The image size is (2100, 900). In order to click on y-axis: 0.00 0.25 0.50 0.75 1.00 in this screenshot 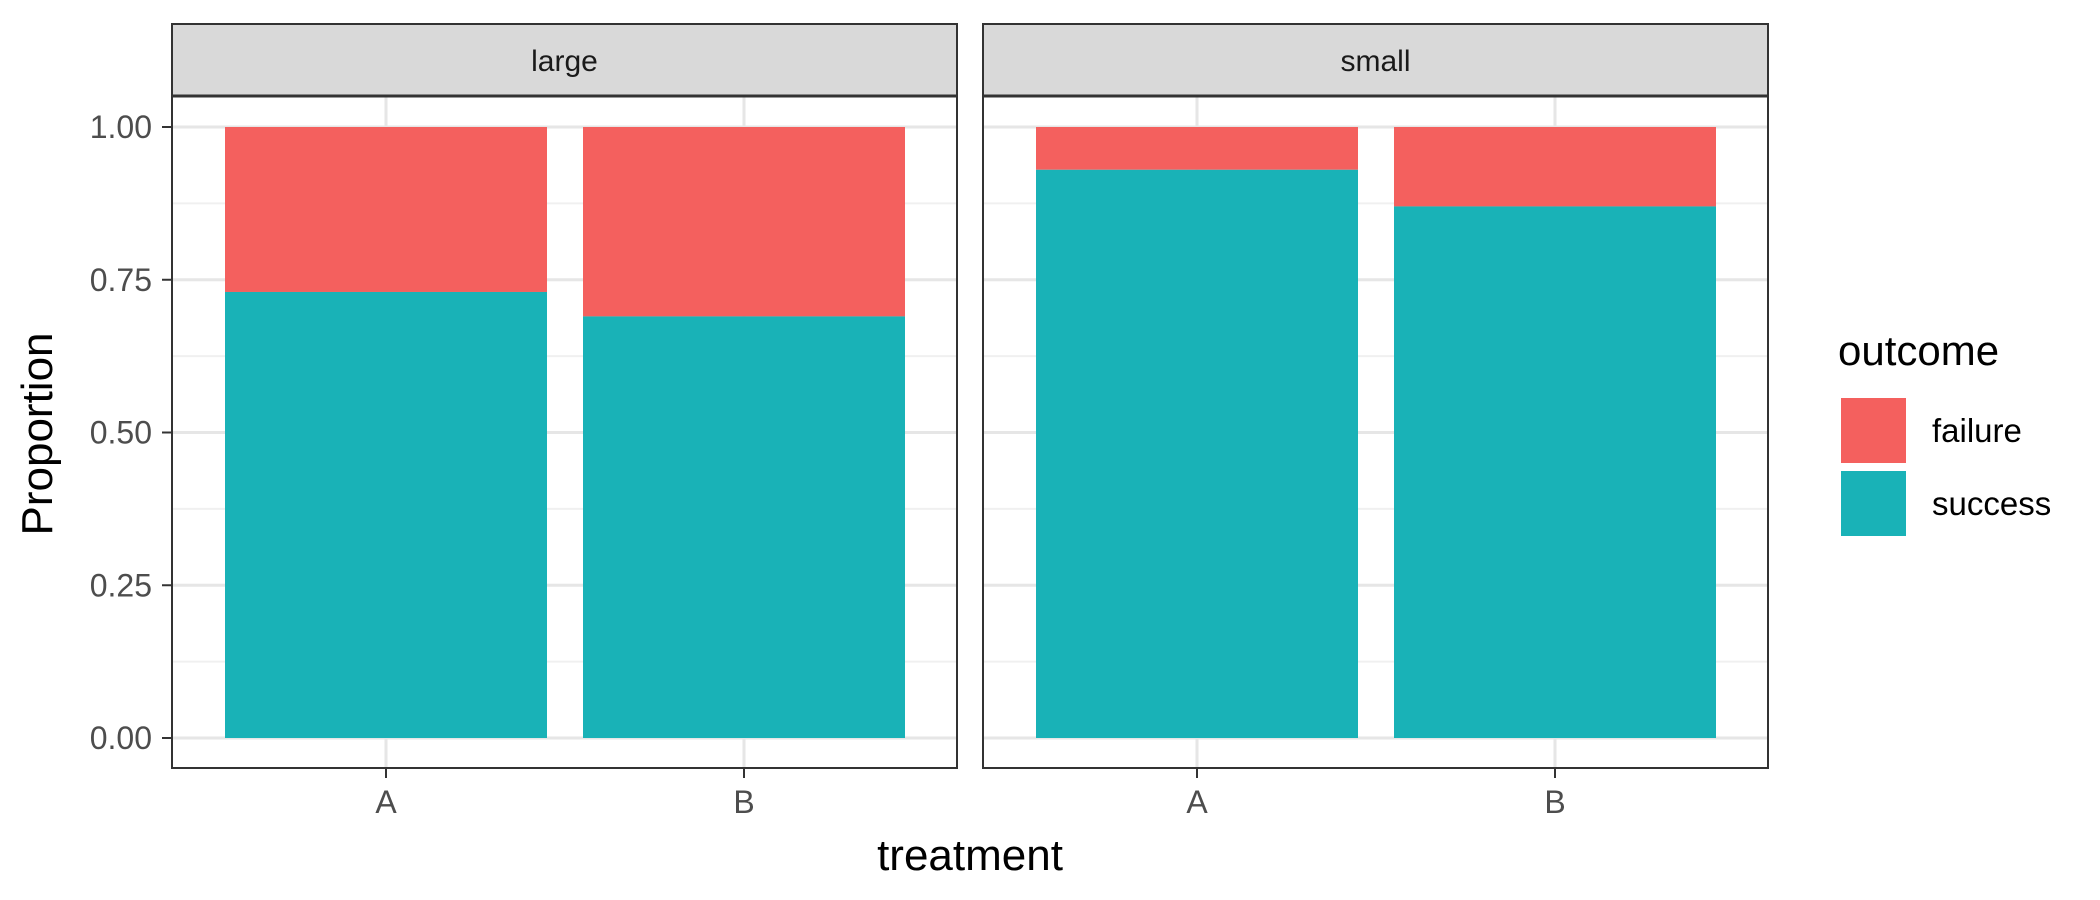, I will do `click(131, 432)`.